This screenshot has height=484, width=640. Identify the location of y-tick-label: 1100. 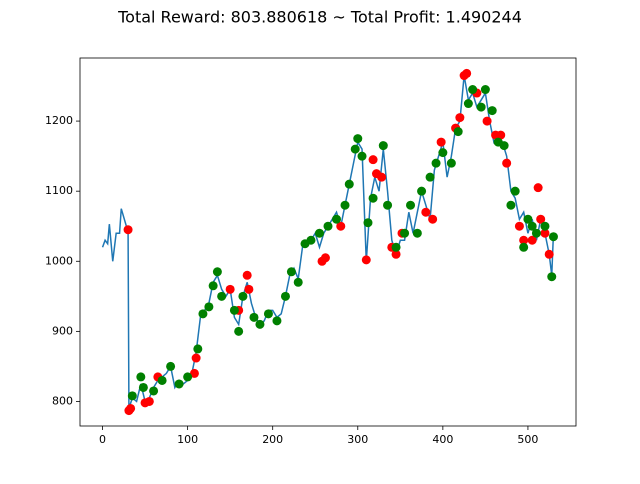
(59, 190).